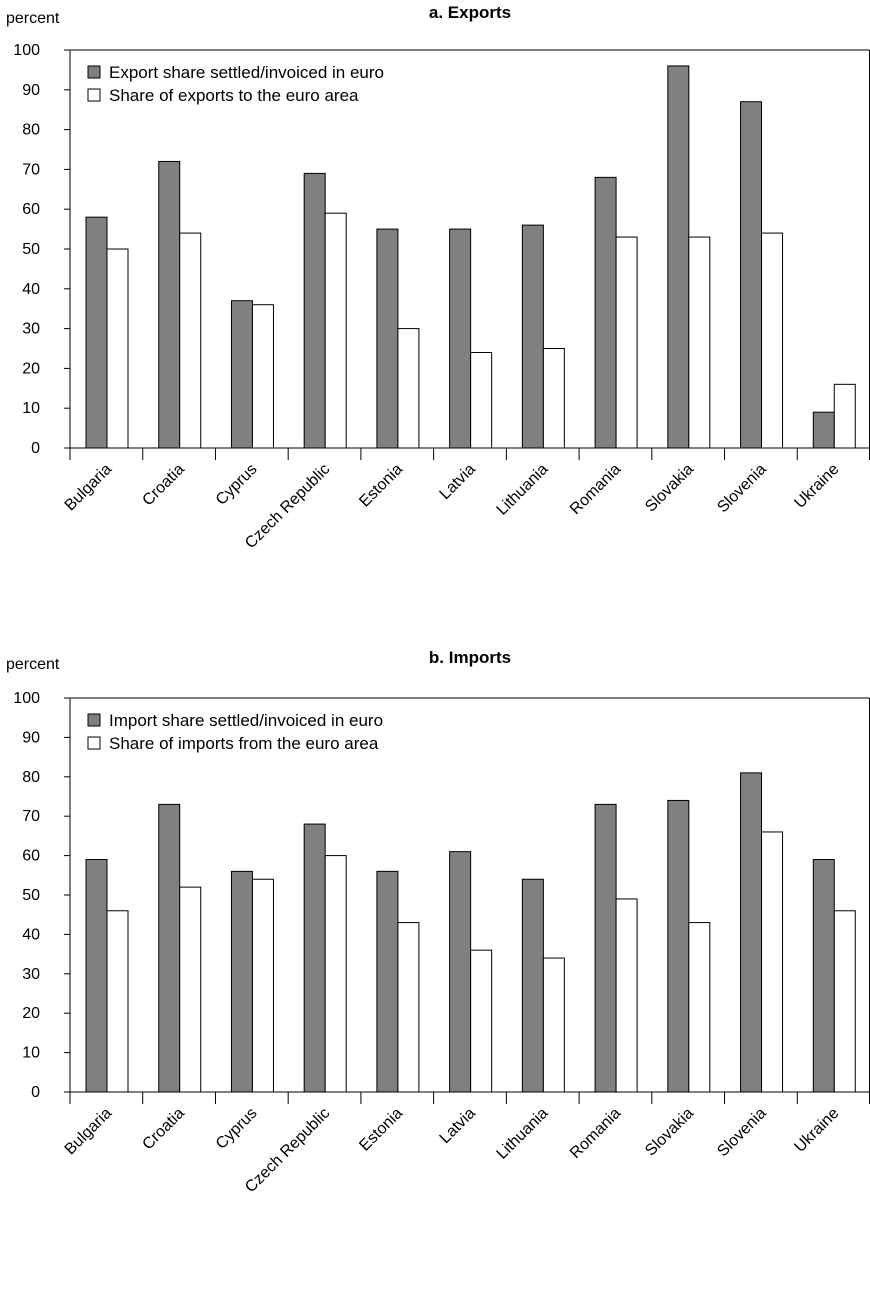 This screenshot has width=870, height=1293. I want to click on legend-label: Share of exports to the euro area, so click(234, 95).